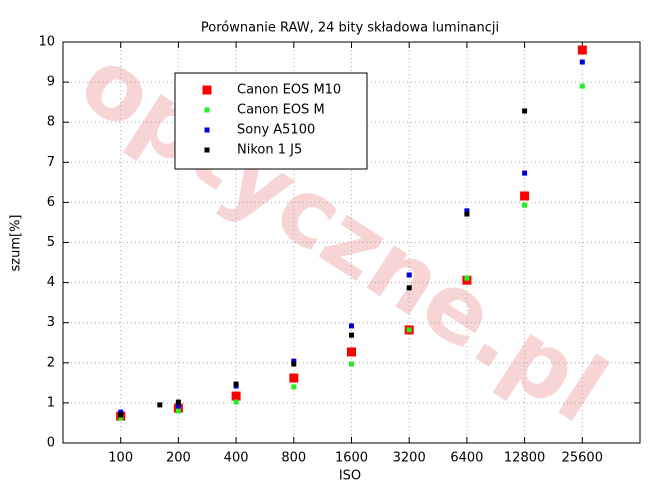 The width and height of the screenshot is (670, 490). What do you see at coordinates (293, 458) in the screenshot?
I see `x-tick-label: 800` at bounding box center [293, 458].